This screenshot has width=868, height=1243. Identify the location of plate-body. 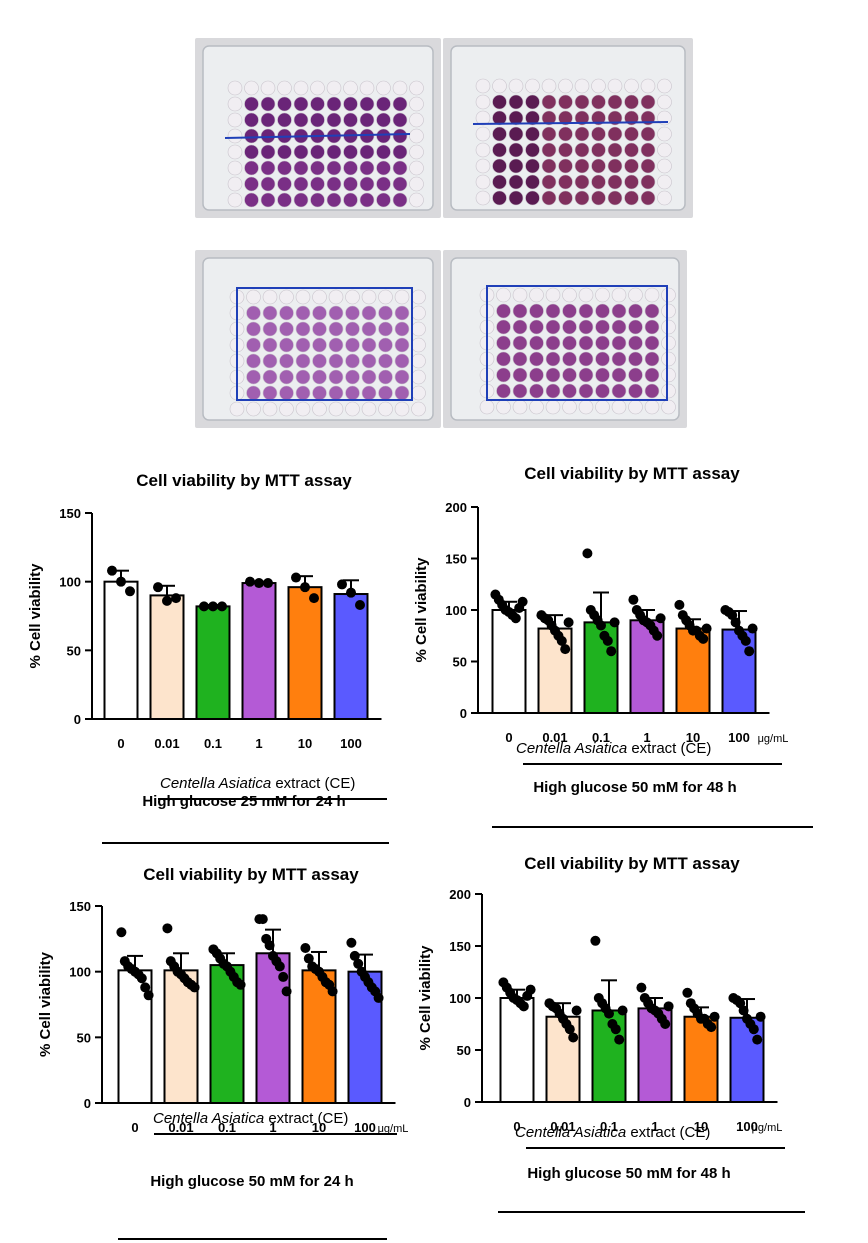
(318, 128).